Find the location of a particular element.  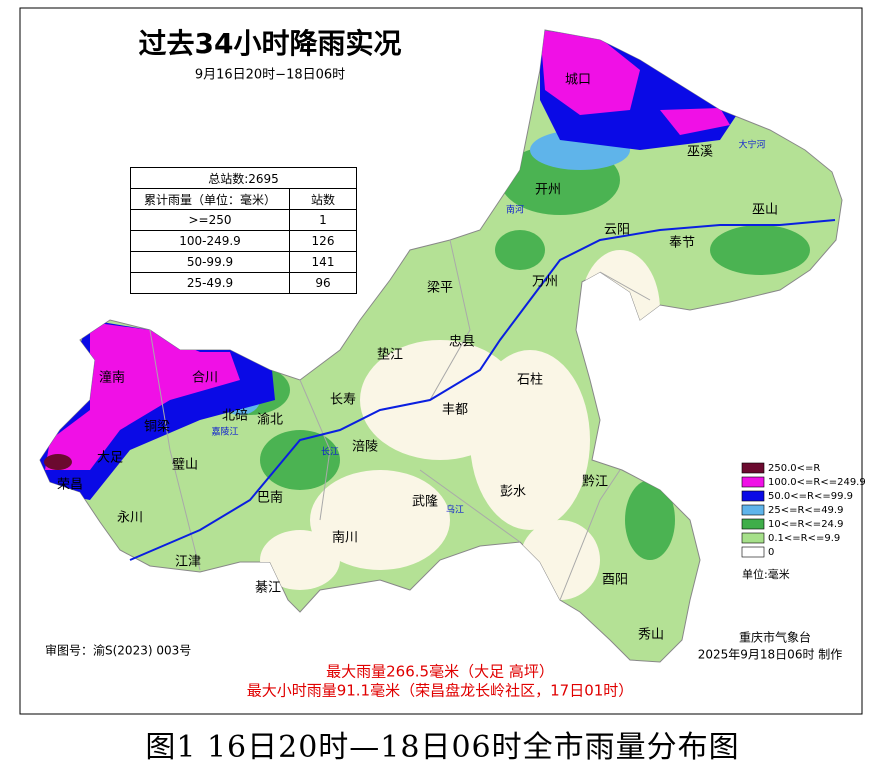

table-row: 累计雨量（单位：毫米） 站数 is located at coordinates (243, 199).